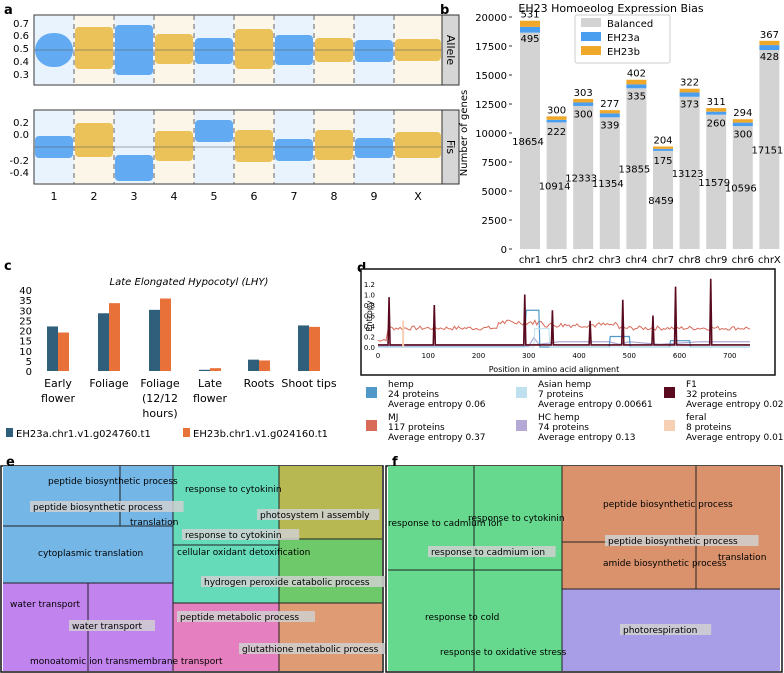 This screenshot has height=673, width=784. Describe the element at coordinates (716, 102) in the screenshot. I see `label-eh23b-chr9: 311` at that location.